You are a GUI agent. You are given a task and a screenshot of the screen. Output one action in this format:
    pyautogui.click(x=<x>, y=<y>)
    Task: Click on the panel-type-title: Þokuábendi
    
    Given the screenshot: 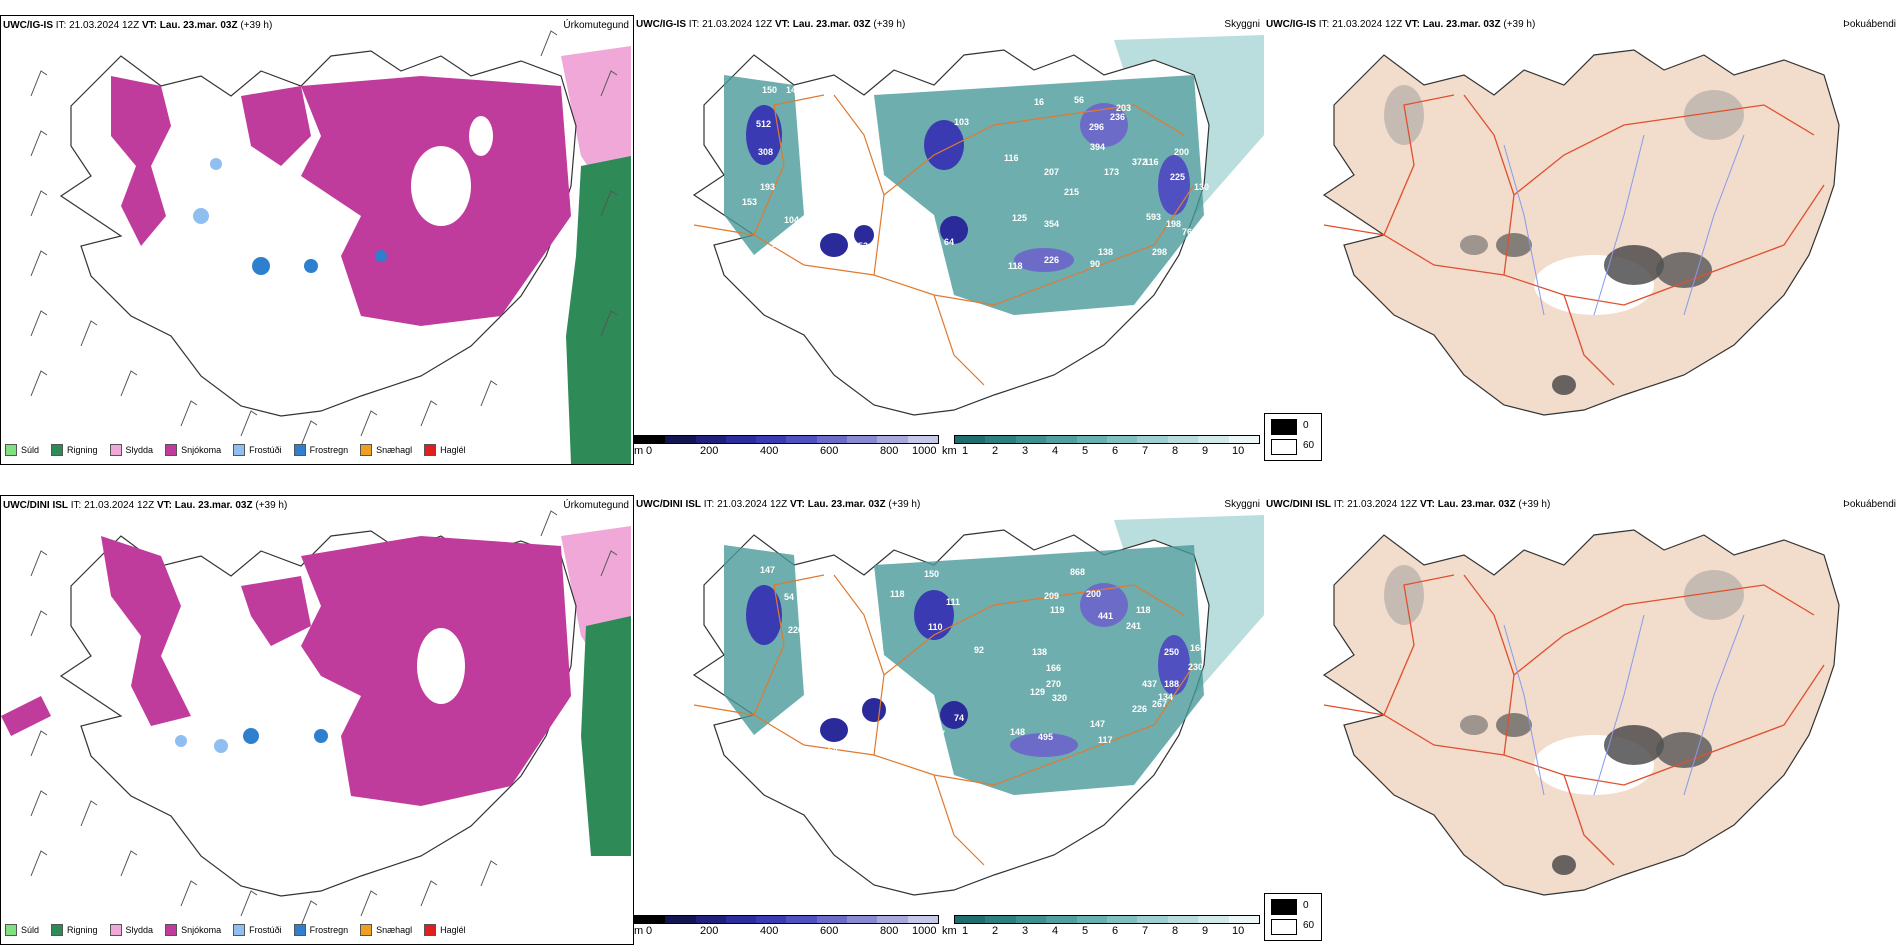 What is the action you would take?
    pyautogui.click(x=1869, y=24)
    